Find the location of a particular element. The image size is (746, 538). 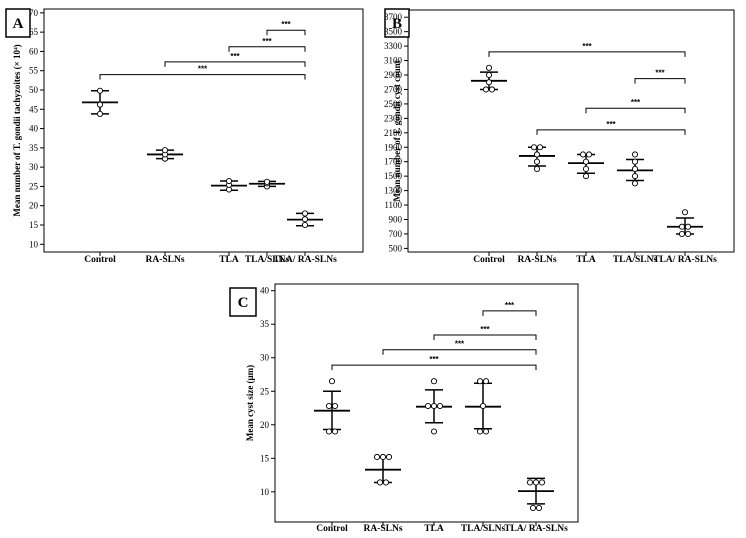

y-tick-label: 70 is located at coordinates (34, 13).